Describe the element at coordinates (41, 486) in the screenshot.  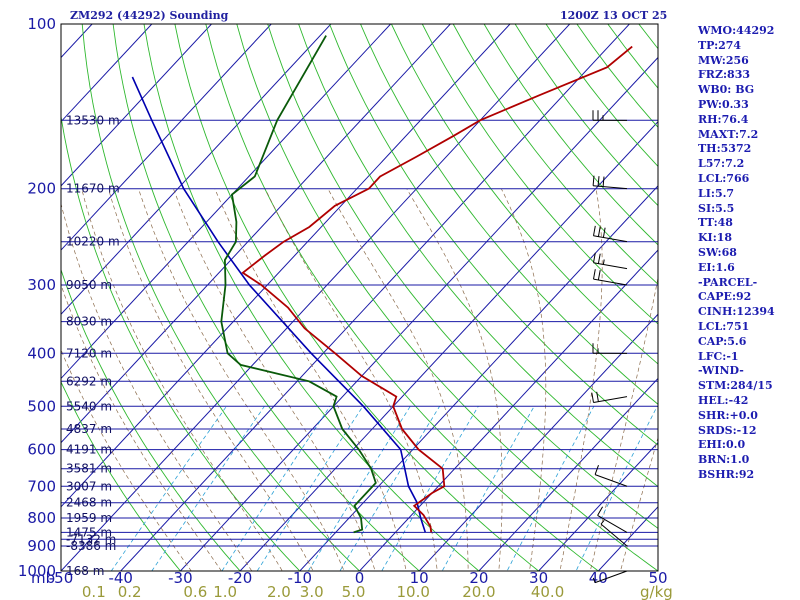
I see `pressure-tick-label: 700` at that location.